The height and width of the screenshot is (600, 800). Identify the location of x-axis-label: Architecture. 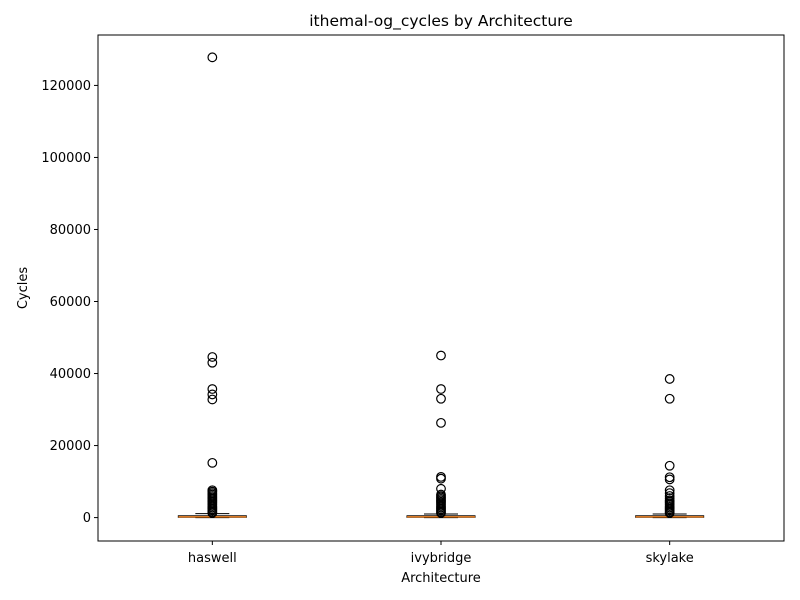
(441, 578).